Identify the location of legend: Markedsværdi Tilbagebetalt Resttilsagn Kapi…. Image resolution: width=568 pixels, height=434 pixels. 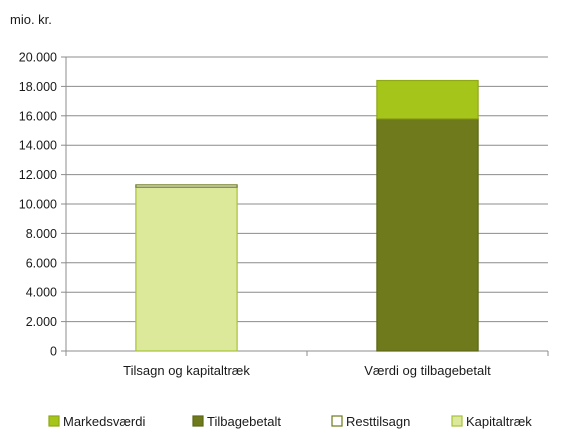
(290, 421).